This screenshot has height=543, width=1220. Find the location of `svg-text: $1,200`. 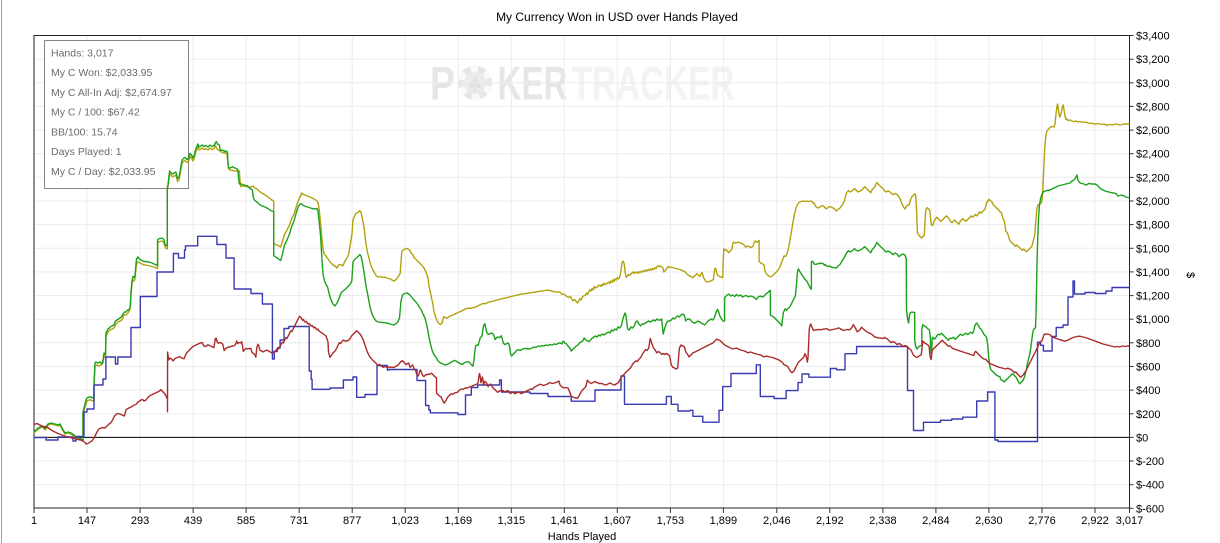

svg-text: $1,200 is located at coordinates (1153, 297).